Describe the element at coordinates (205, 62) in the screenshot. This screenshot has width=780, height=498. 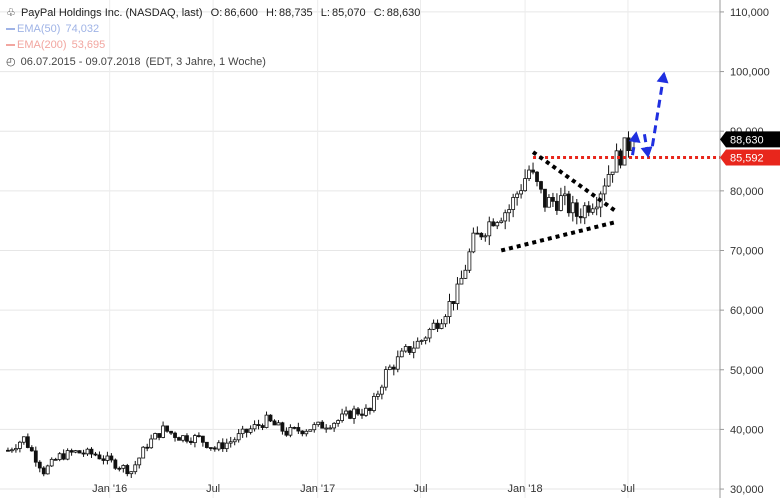
I see `range-info: (EDT, 3 Jahre, 1 Woche)` at that location.